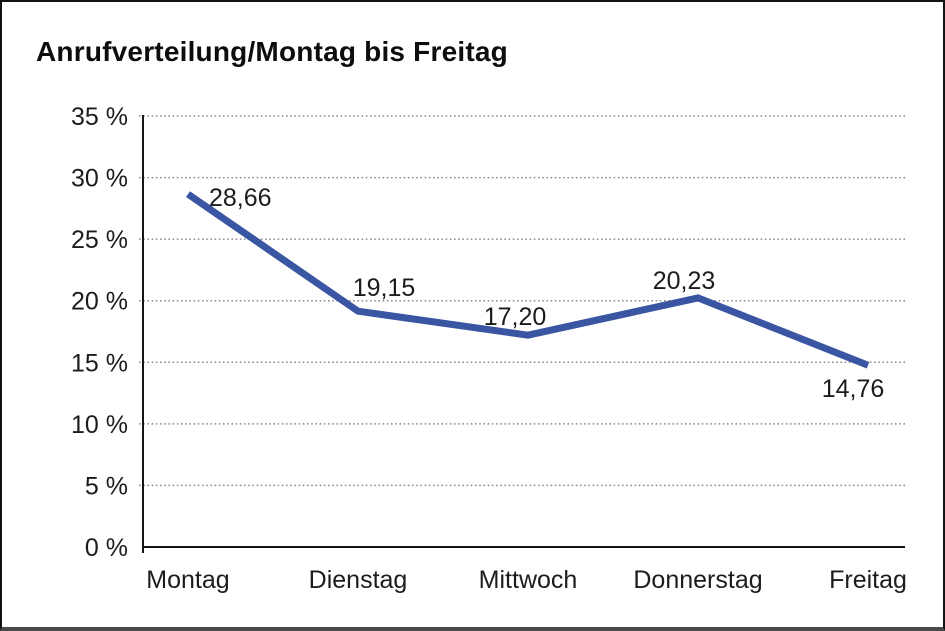 The width and height of the screenshot is (945, 631). I want to click on x-tick-label: Dienstag, so click(358, 580).